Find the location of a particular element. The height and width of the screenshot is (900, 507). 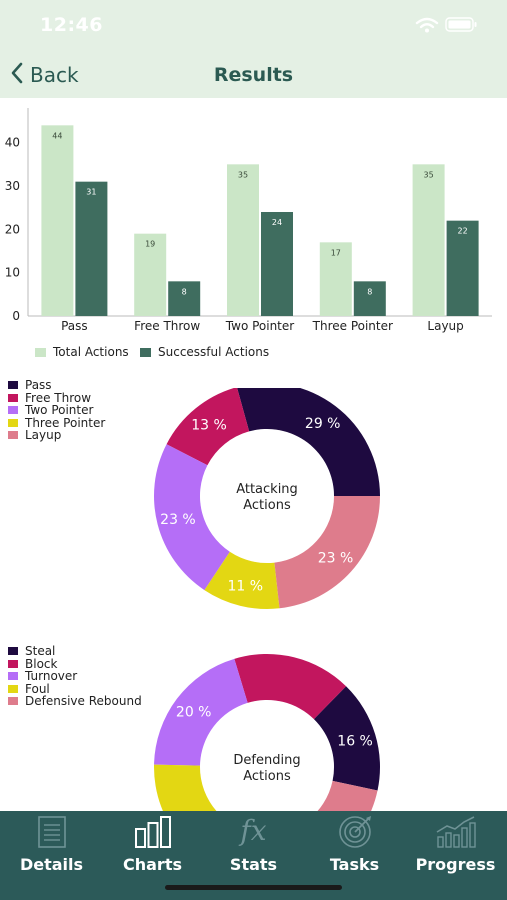

x-tick-label: Three Pointer is located at coordinates (352, 326).